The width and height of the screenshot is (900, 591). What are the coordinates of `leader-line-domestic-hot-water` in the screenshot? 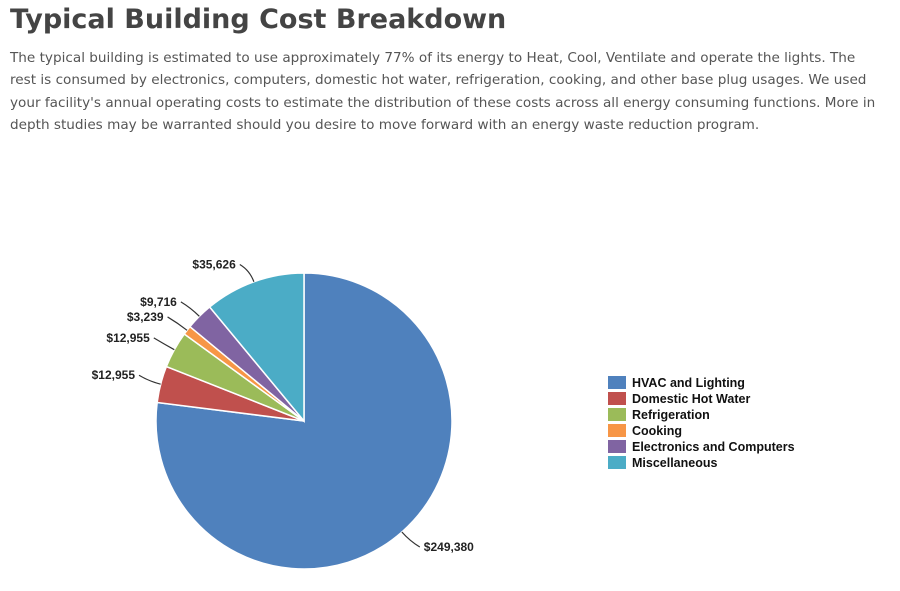 It's located at (149, 379).